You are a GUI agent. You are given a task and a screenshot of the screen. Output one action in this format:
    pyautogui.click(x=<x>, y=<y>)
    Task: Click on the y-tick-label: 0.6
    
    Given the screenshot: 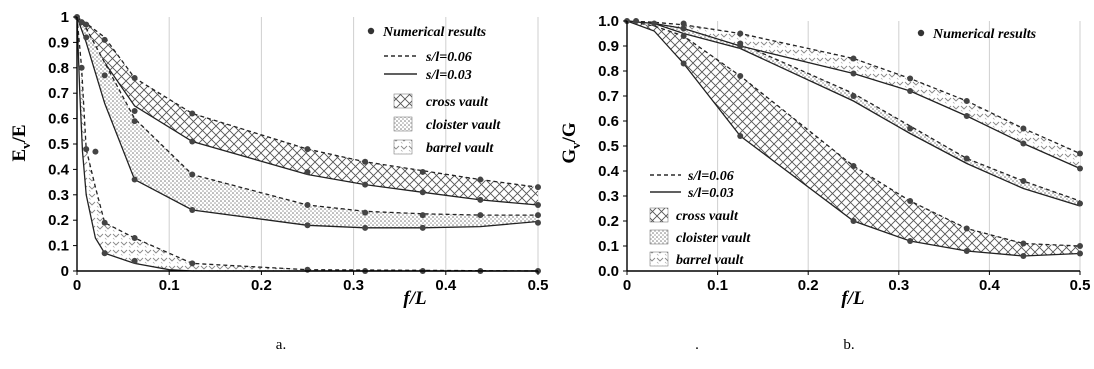 What is the action you would take?
    pyautogui.click(x=58, y=119)
    